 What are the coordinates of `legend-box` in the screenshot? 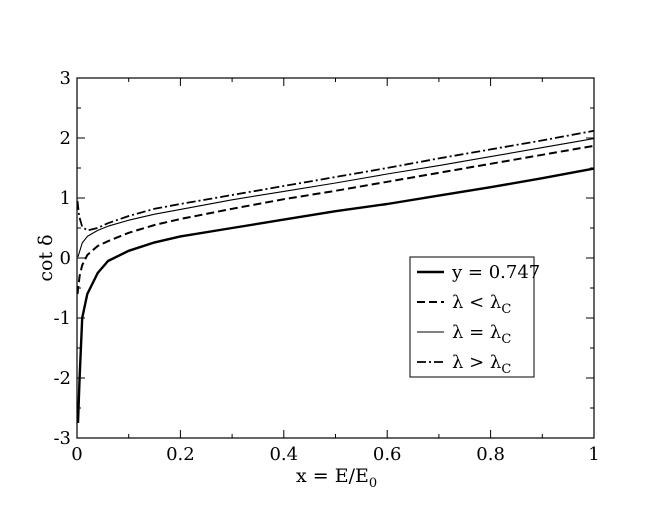 It's located at (472, 317).